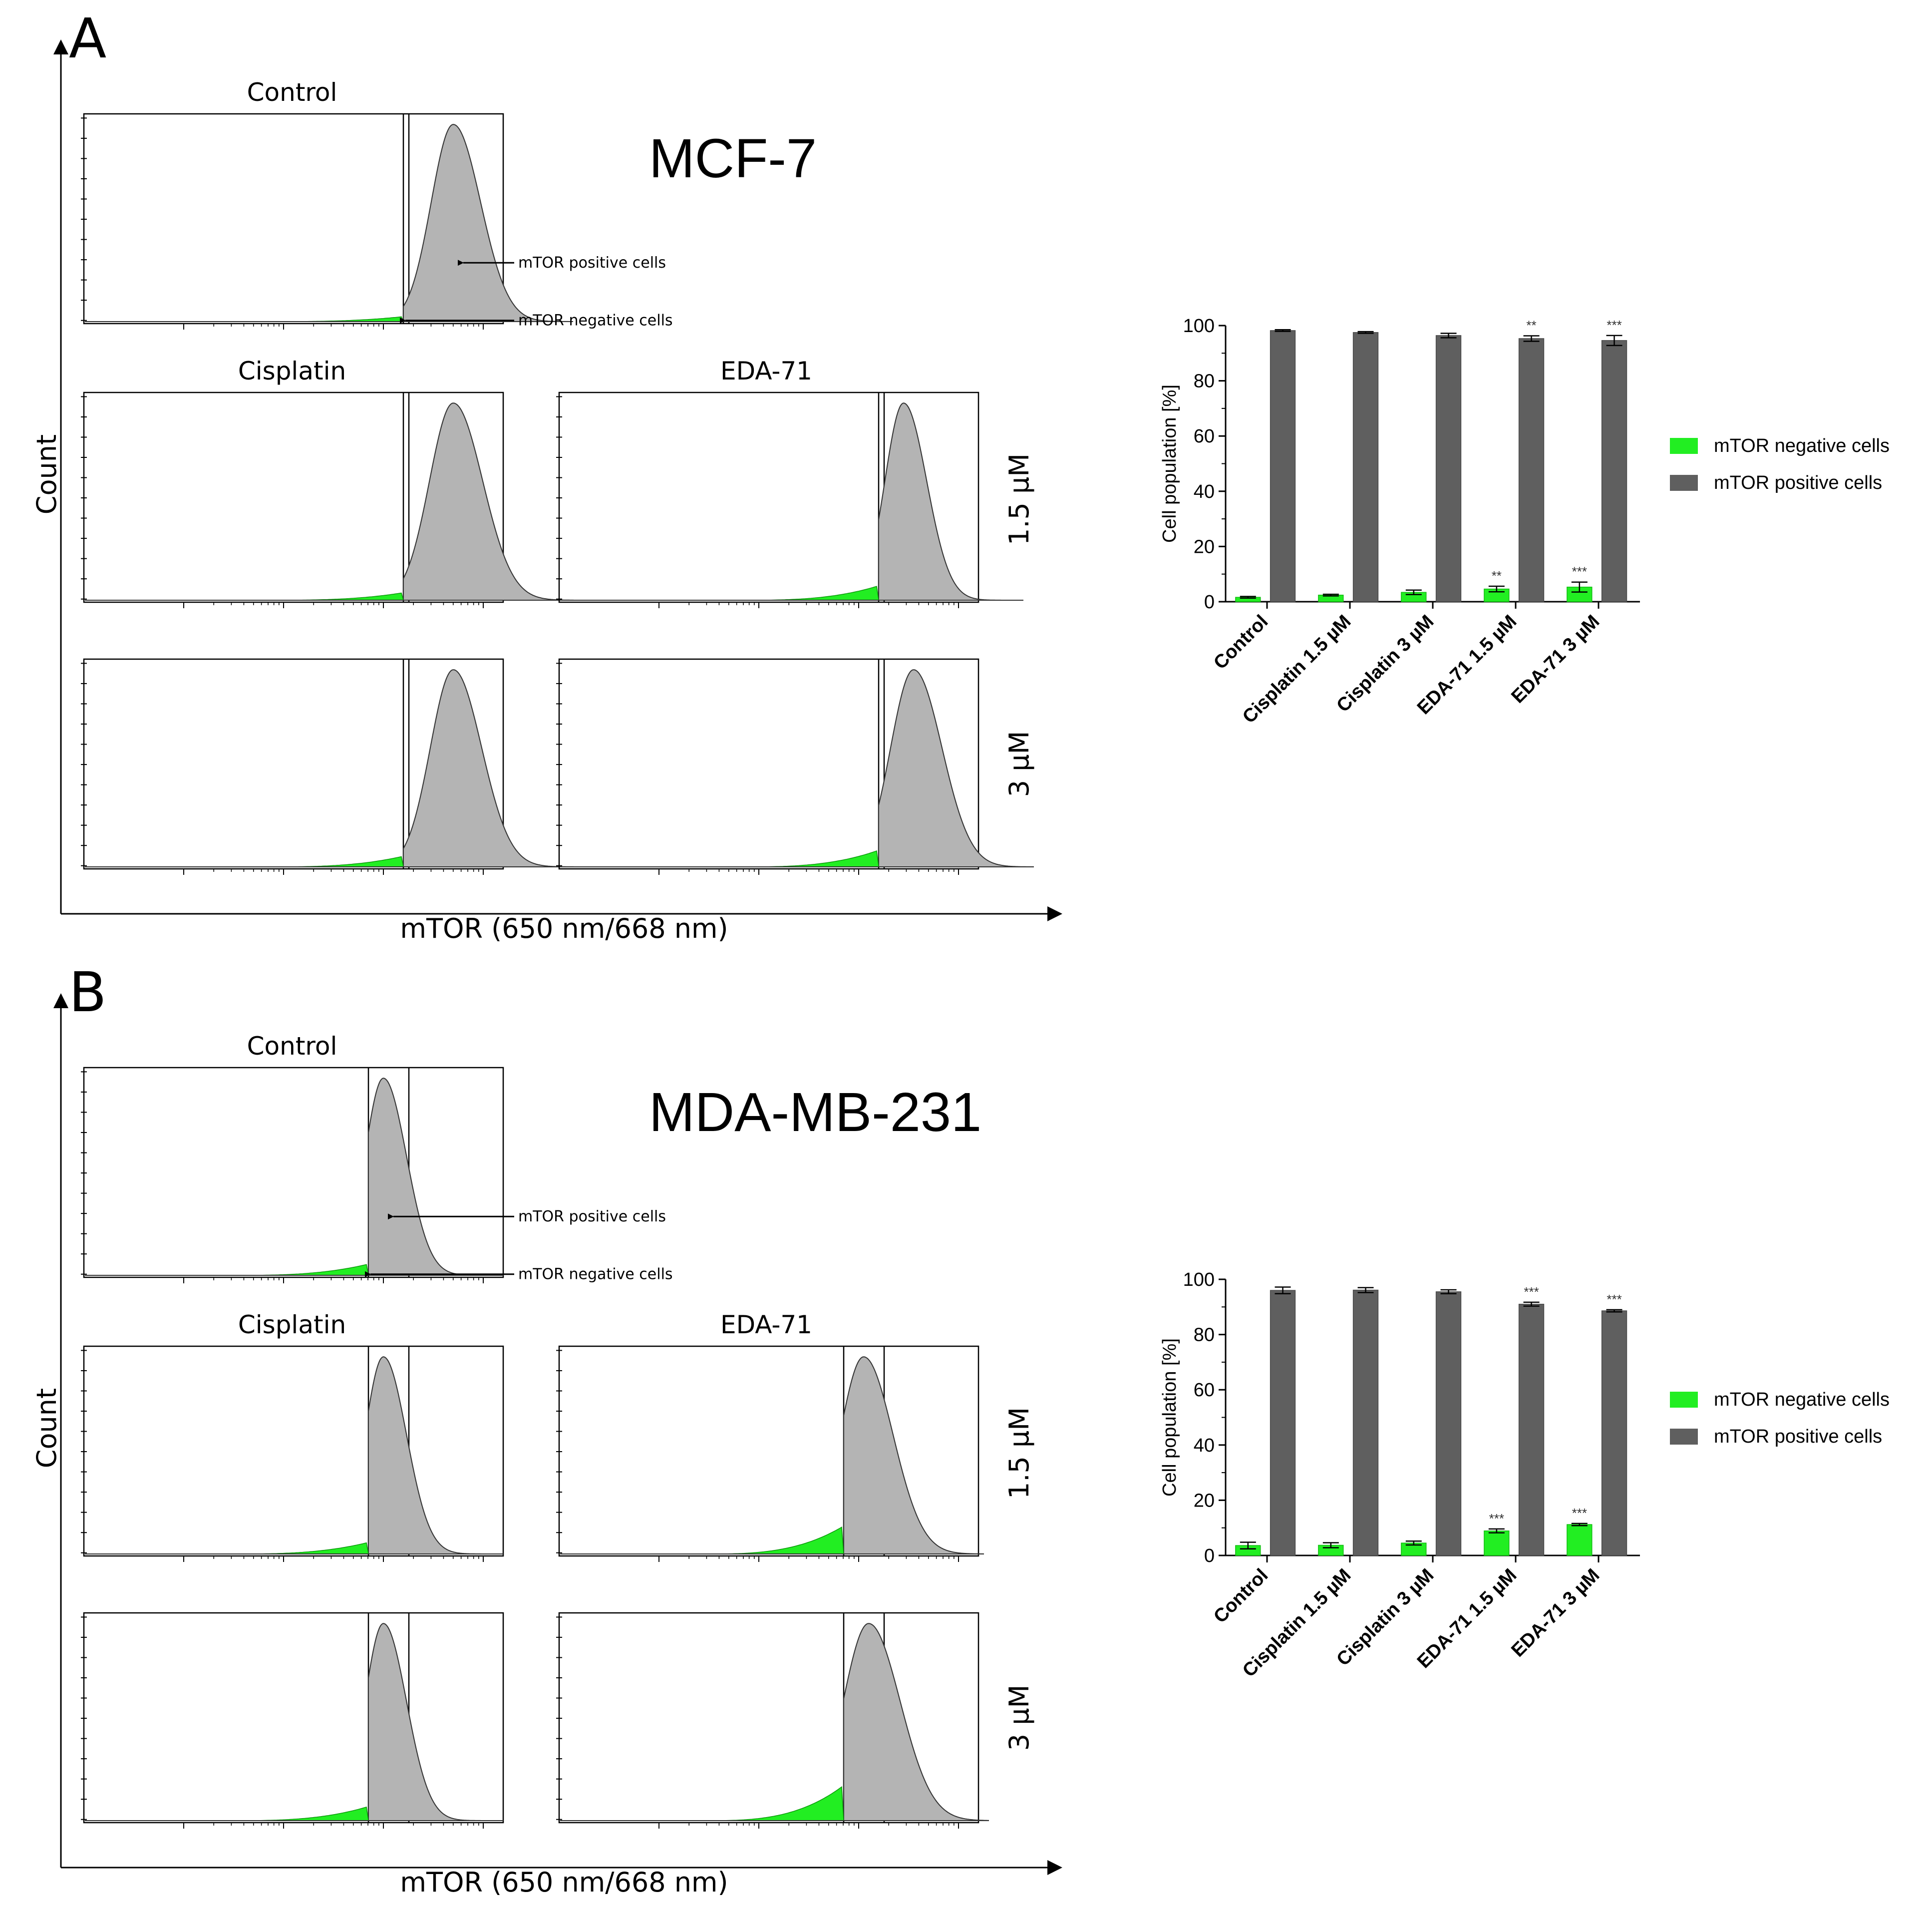 This screenshot has height=1907, width=1932. What do you see at coordinates (1802, 1399) in the screenshot?
I see `legend-label: mTOR negative cells` at bounding box center [1802, 1399].